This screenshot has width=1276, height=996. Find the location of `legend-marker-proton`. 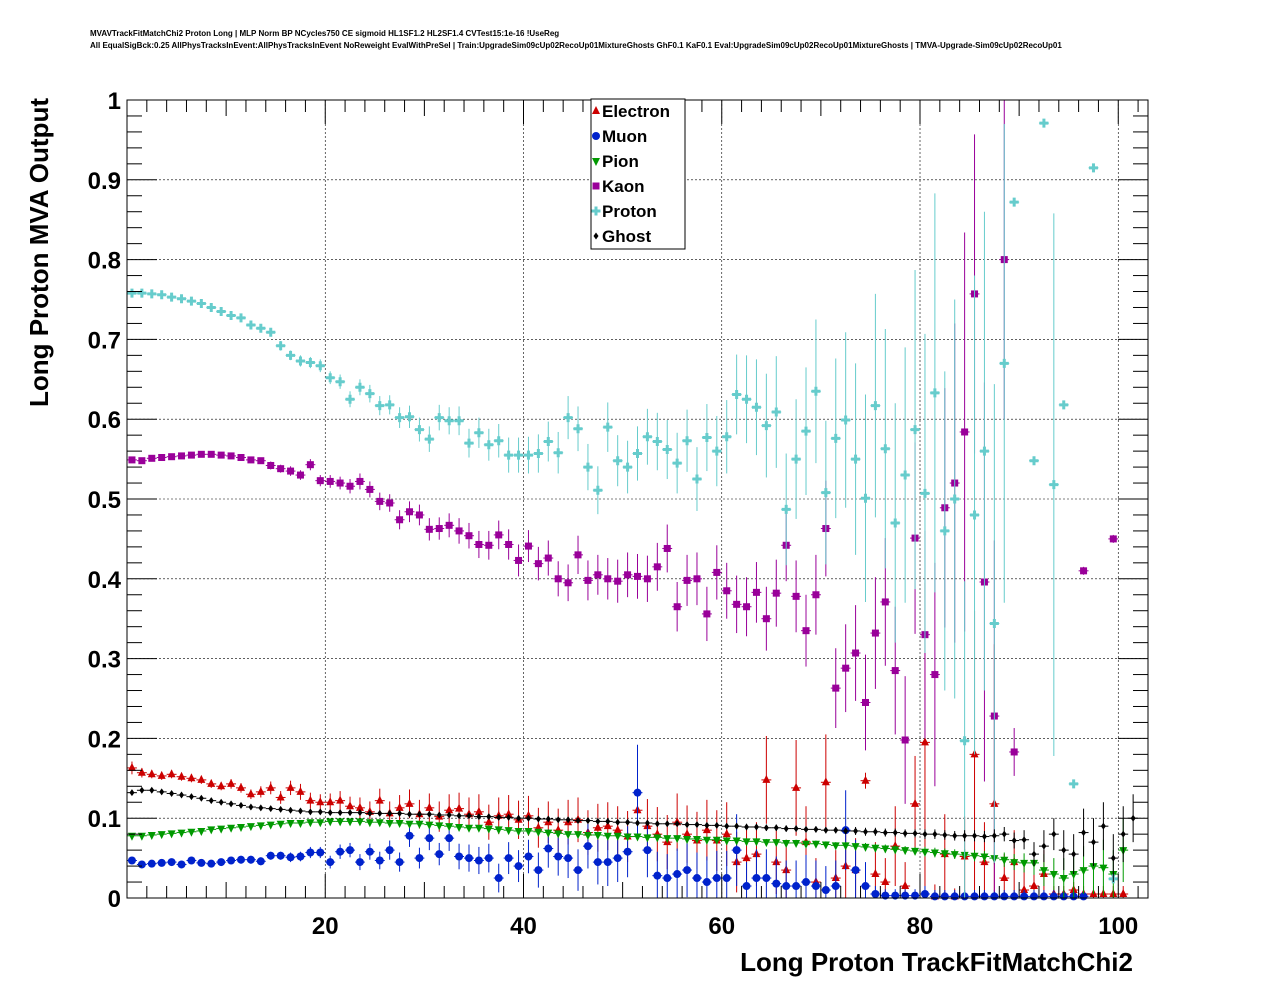

legend-marker-proton is located at coordinates (596, 211).